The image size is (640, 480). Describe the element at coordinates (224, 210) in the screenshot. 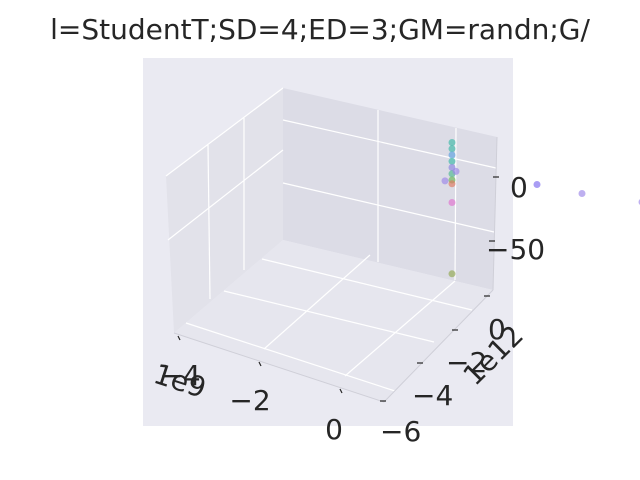

I see `pane-left` at that location.